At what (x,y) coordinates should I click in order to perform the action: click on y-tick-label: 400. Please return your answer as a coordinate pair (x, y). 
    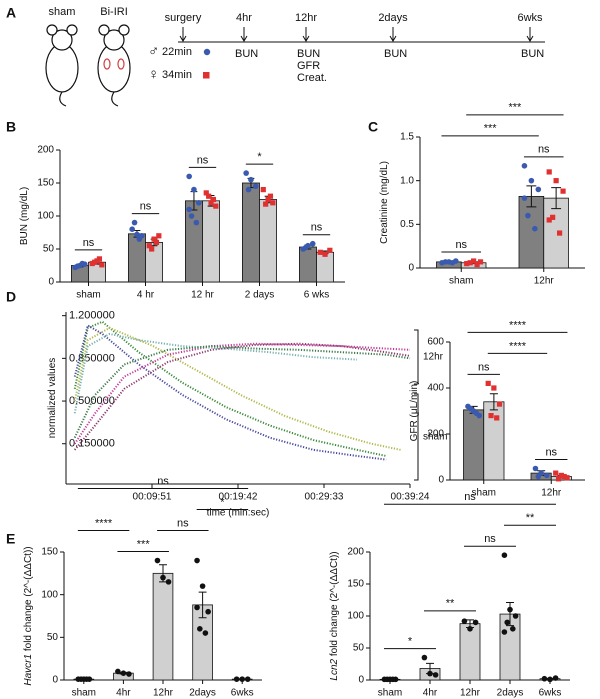
    Looking at the image, I should click on (435, 388).